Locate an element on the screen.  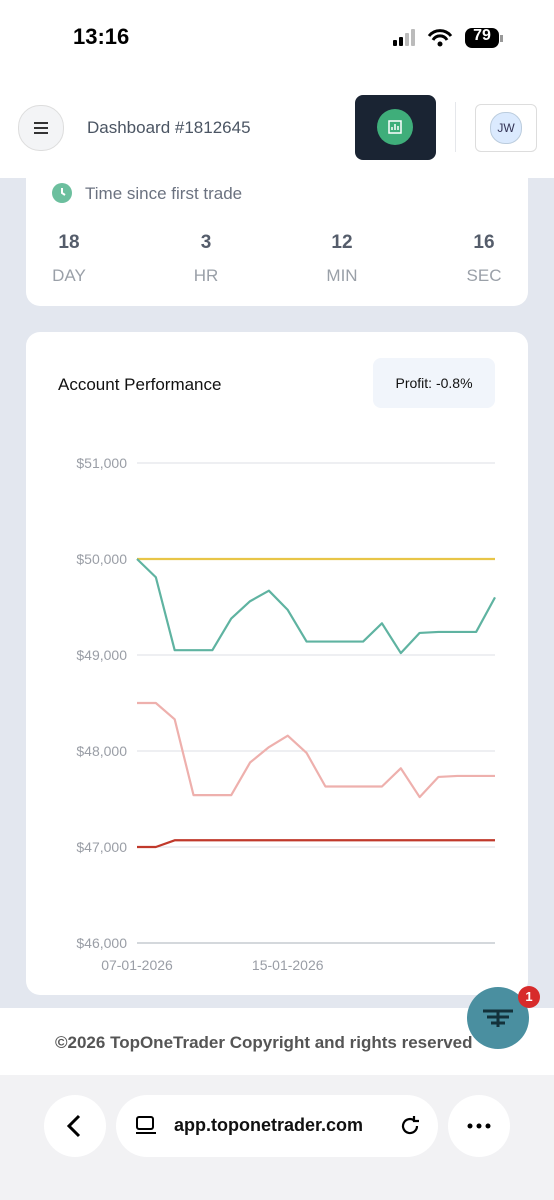
back-button is located at coordinates (75, 1126).